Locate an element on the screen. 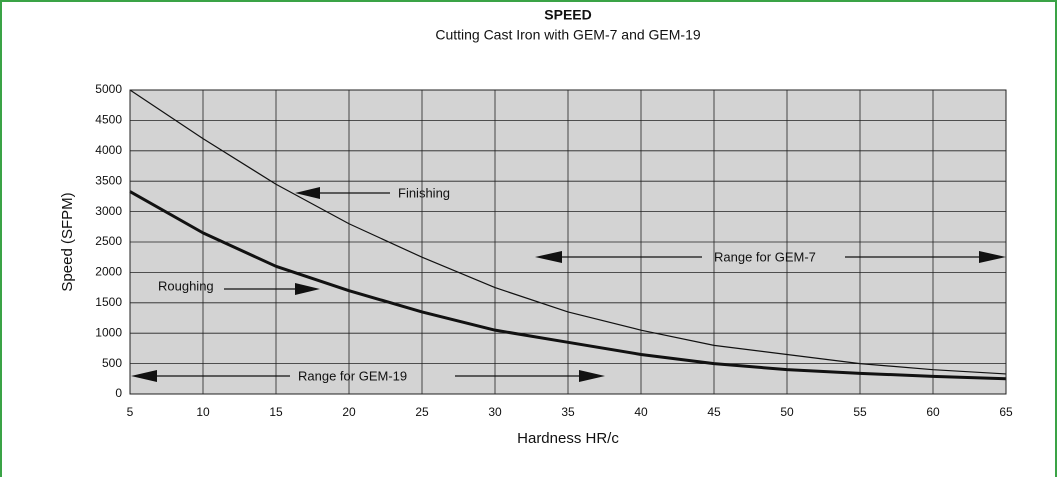 The width and height of the screenshot is (1057, 477). y-tick-label: 4000 is located at coordinates (108, 150).